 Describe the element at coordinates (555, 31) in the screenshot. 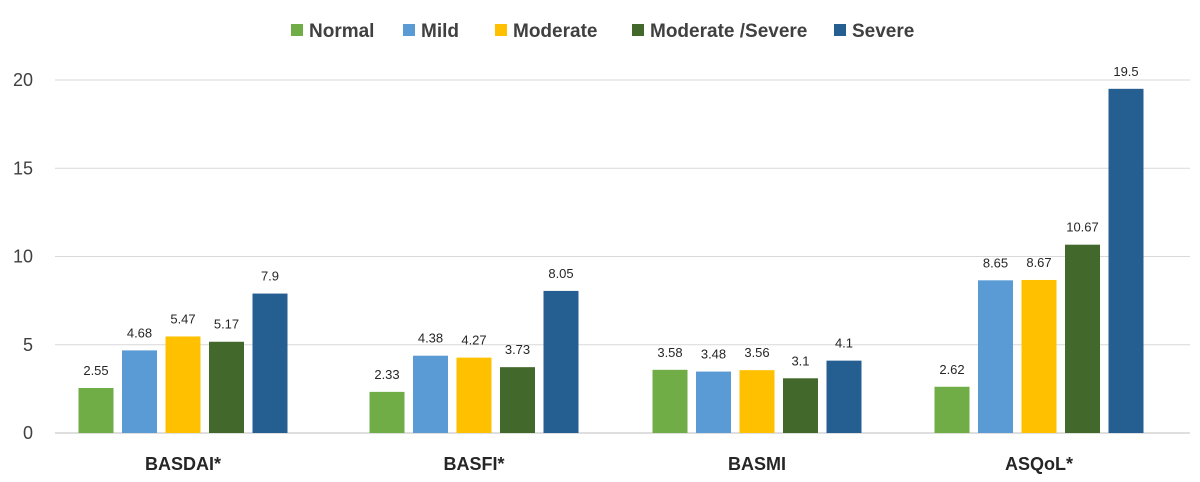

I see `legend-label: Moderate` at that location.